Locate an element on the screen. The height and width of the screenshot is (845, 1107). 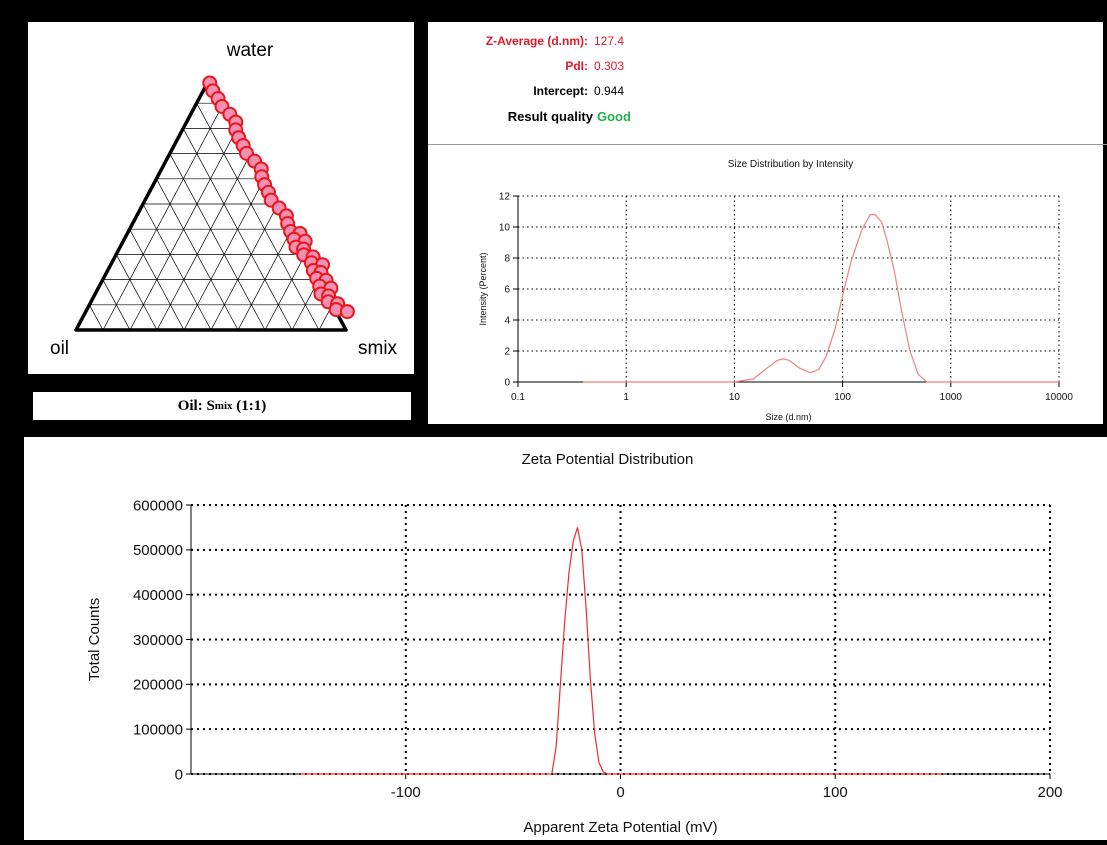
vertex-label-oil: oil is located at coordinates (59, 348).